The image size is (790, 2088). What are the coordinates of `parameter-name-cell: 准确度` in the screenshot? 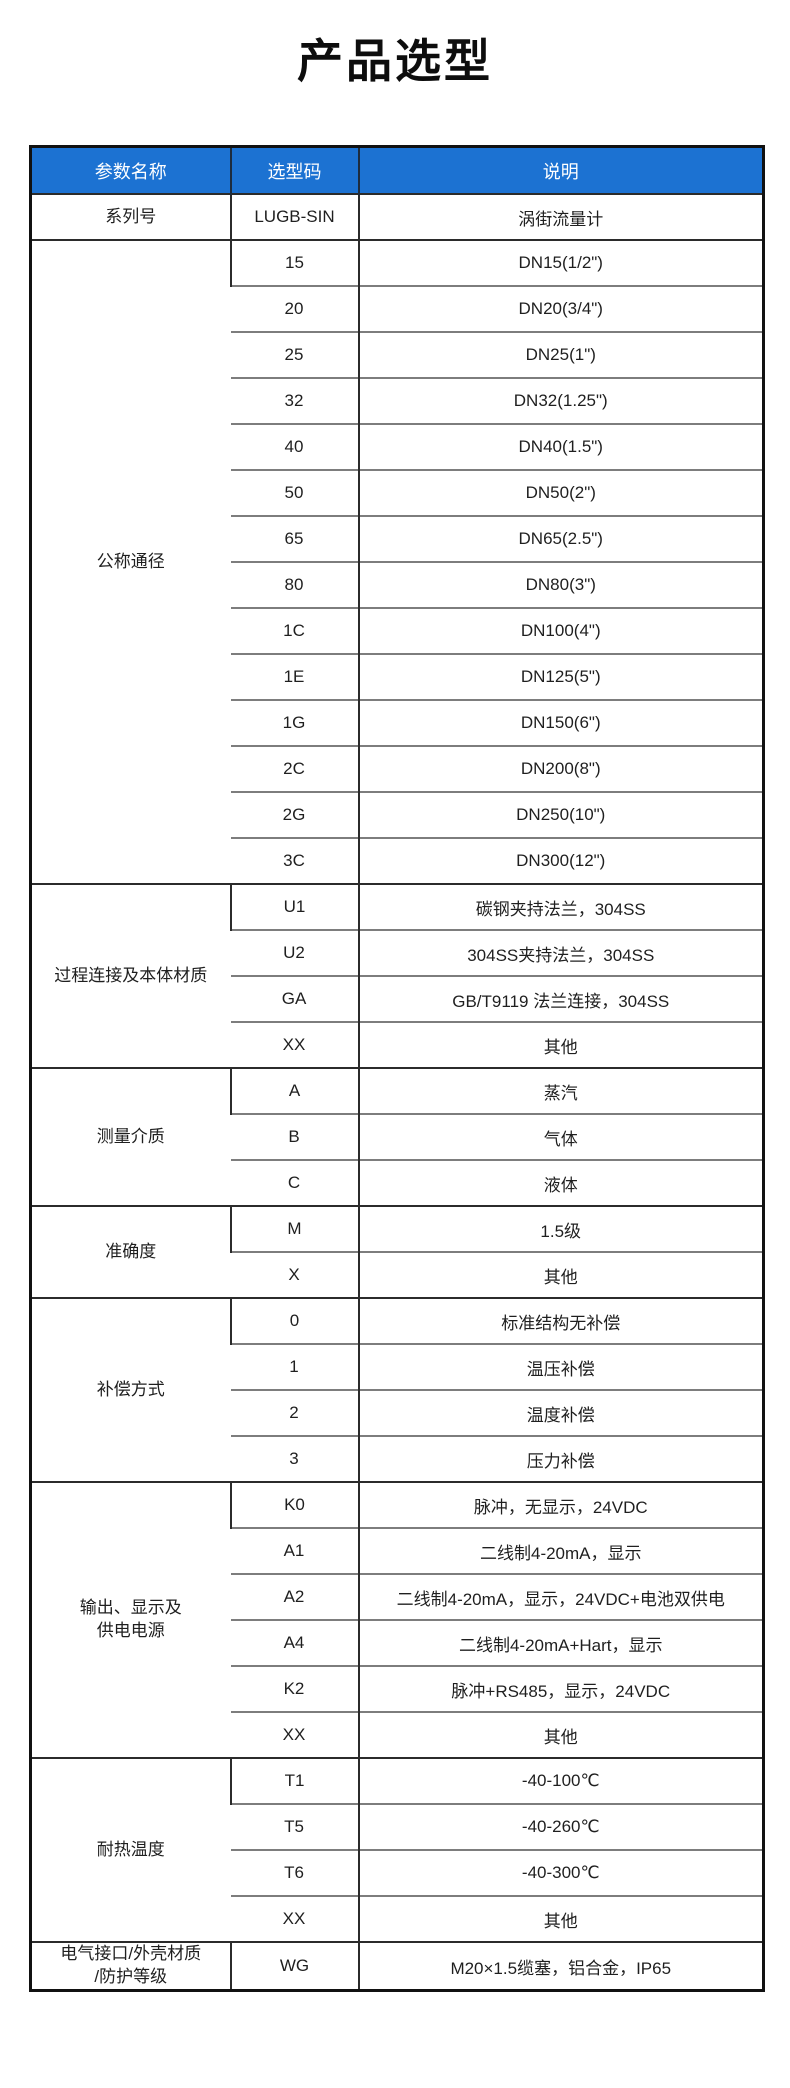 It's located at (130, 1252).